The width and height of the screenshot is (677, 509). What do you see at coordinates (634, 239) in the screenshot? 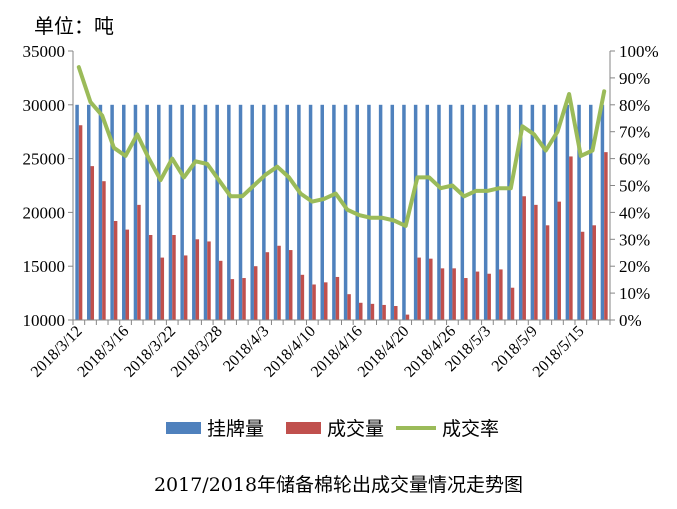
I see `right-tick-label: 30%` at bounding box center [634, 239].